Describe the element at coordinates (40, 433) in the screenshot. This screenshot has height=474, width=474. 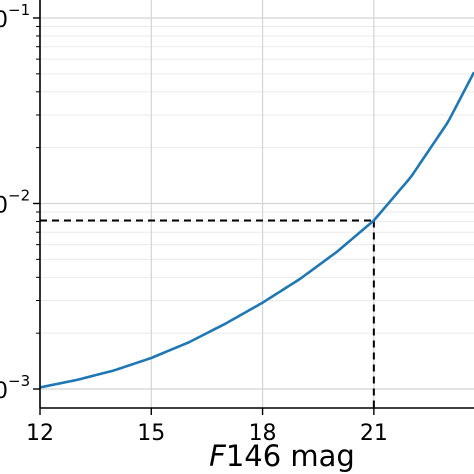
I see `x-tick-label: 12` at that location.